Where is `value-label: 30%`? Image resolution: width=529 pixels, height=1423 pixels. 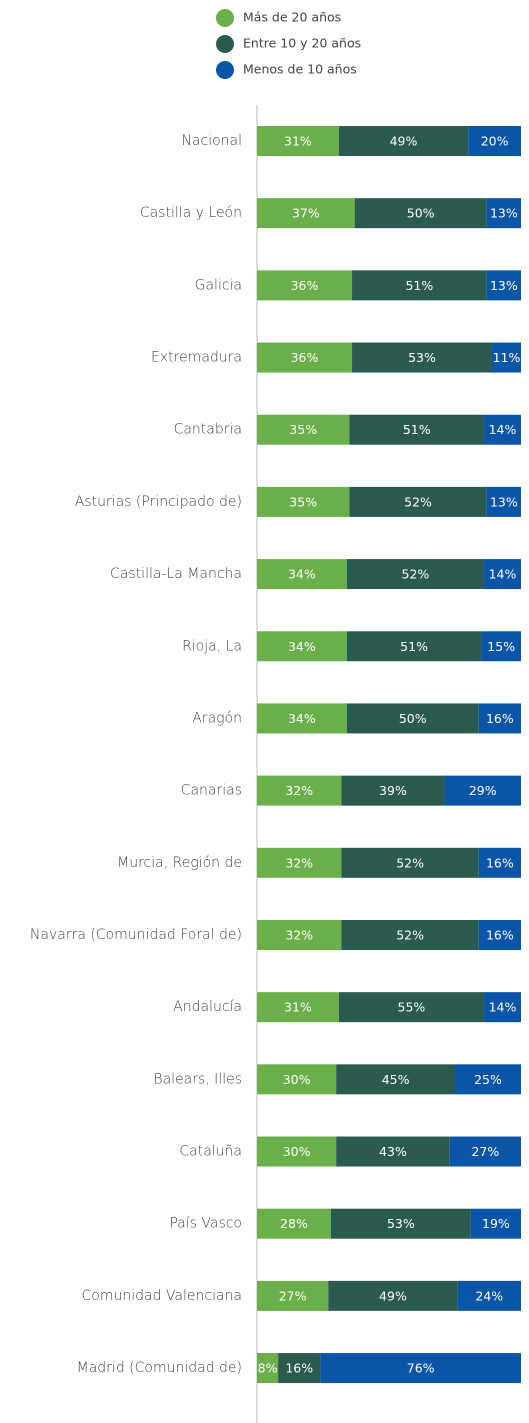
value-label: 30% is located at coordinates (297, 1079).